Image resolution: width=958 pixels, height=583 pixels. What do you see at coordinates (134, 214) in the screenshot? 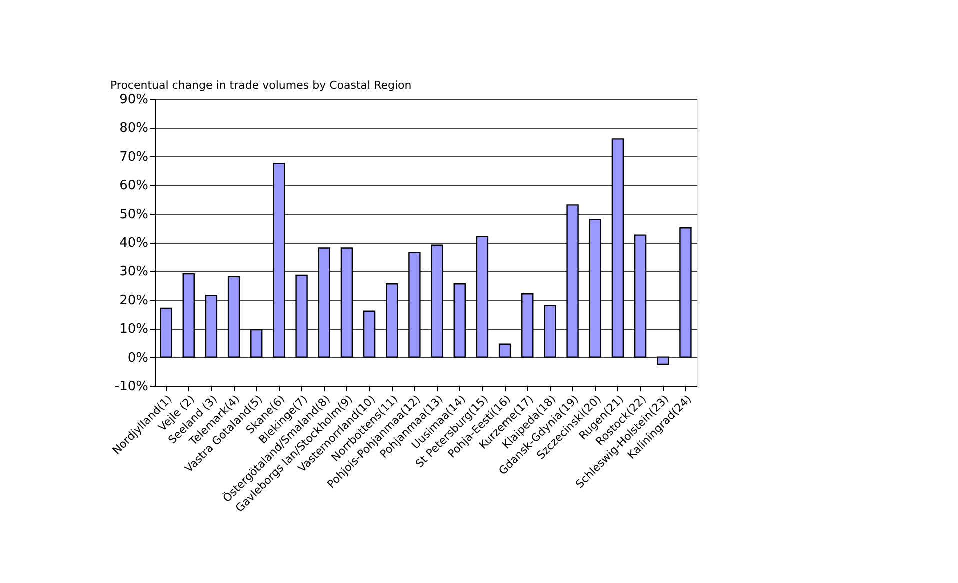
I see `y-tick-label: 50%` at bounding box center [134, 214].